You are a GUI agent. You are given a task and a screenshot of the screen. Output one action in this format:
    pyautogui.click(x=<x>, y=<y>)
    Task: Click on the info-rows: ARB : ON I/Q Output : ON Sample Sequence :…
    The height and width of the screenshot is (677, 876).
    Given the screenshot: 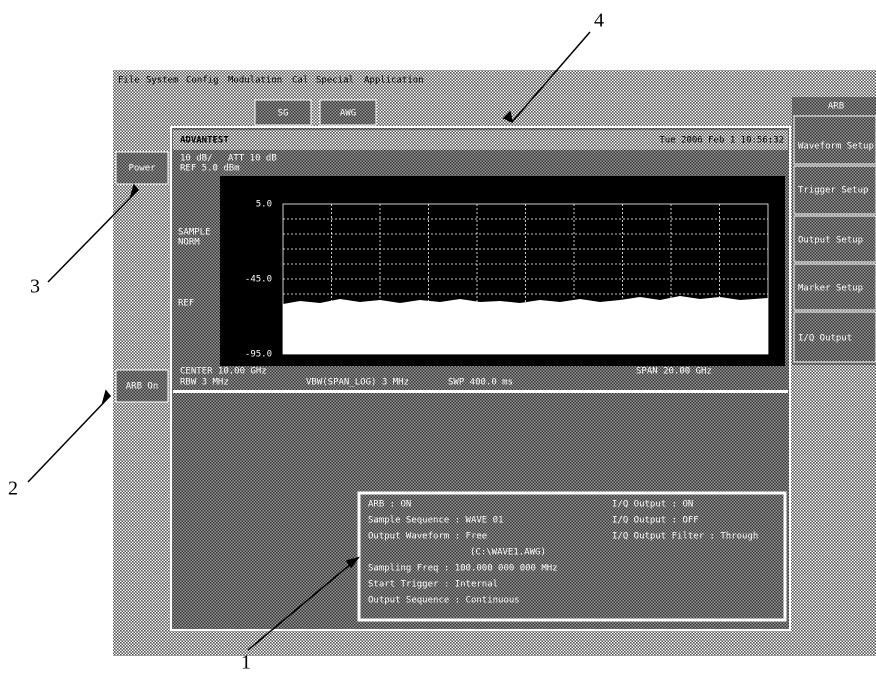 What is the action you would take?
    pyautogui.click(x=563, y=553)
    